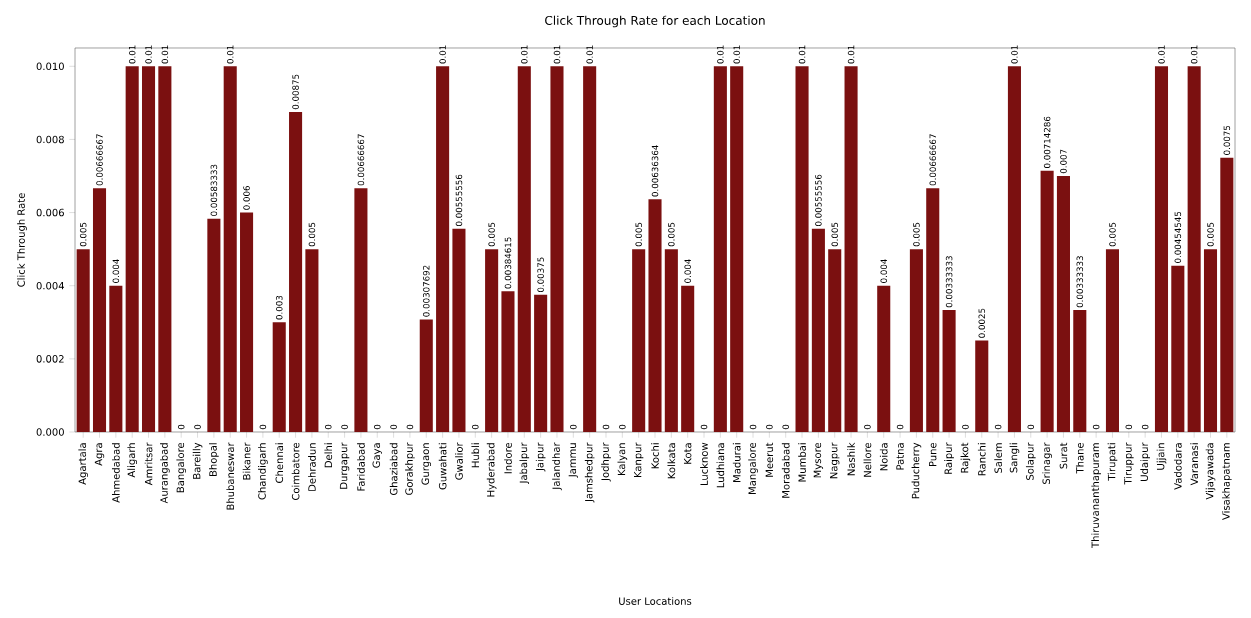  What do you see at coordinates (982, 323) in the screenshot?
I see `data-label: 0.0025` at bounding box center [982, 323].